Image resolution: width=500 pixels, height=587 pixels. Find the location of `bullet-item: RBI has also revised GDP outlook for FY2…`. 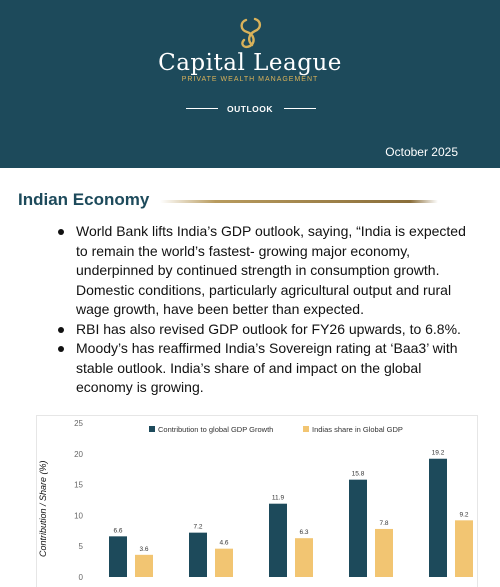

bullet-item: RBI has also revised GDP outlook for FY2… is located at coordinates (268, 330).